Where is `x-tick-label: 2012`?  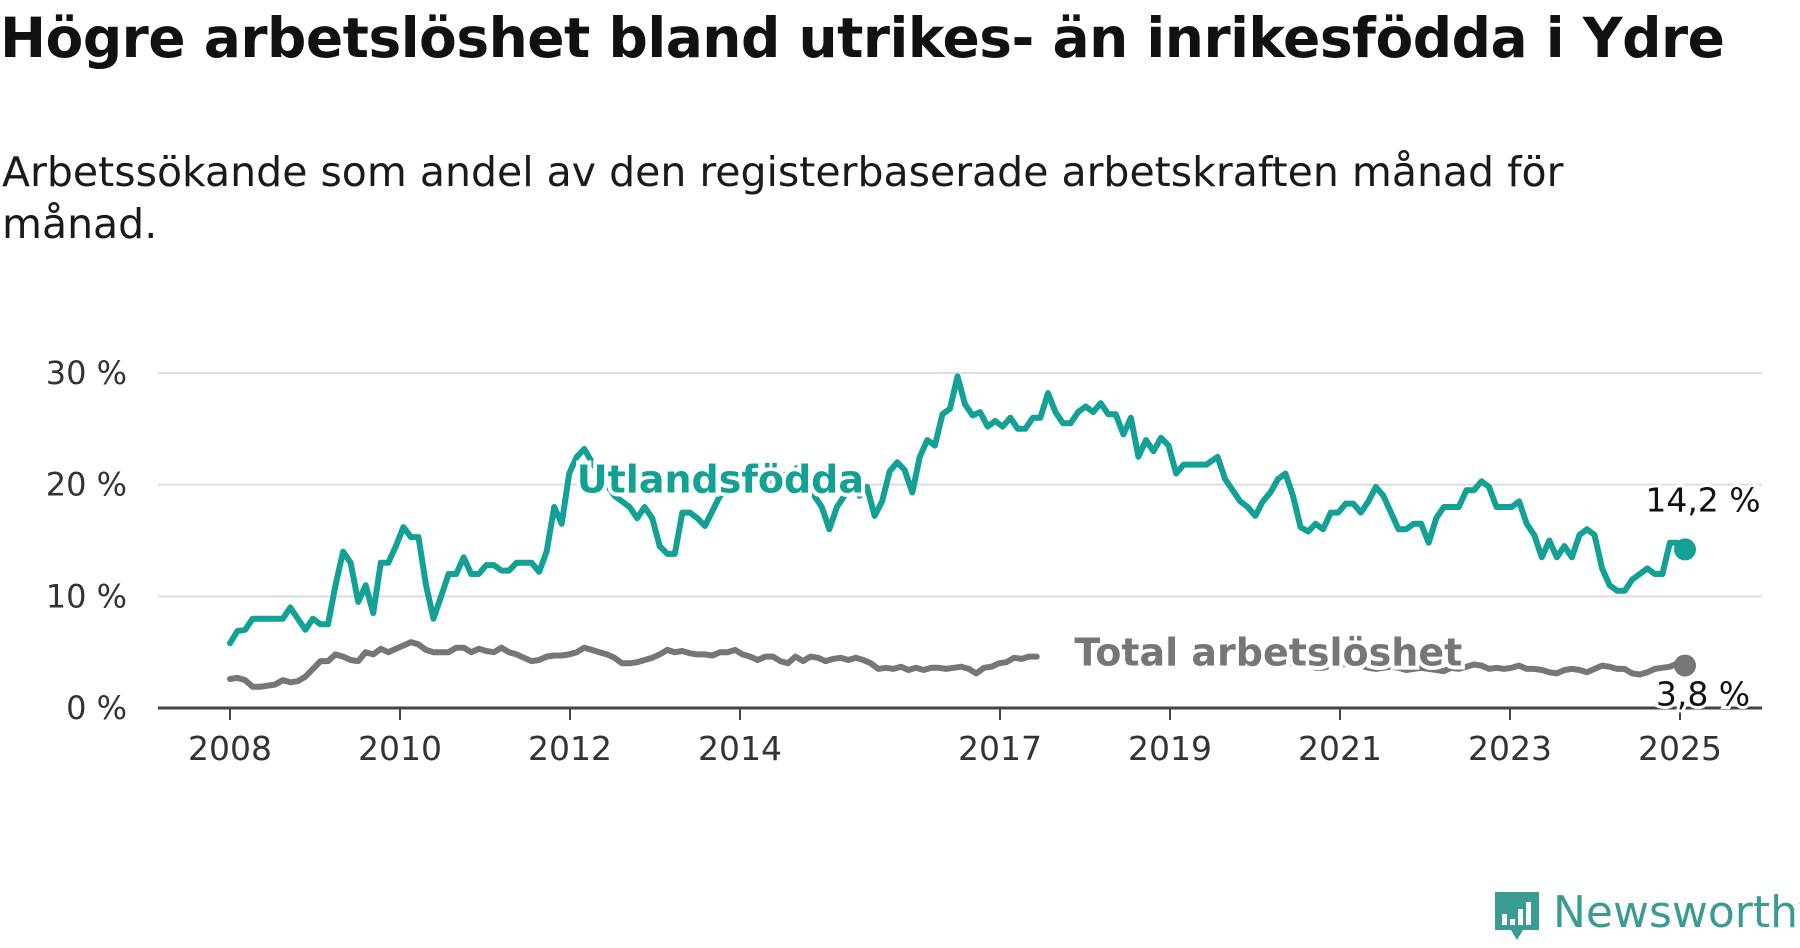 x-tick-label: 2012 is located at coordinates (570, 748).